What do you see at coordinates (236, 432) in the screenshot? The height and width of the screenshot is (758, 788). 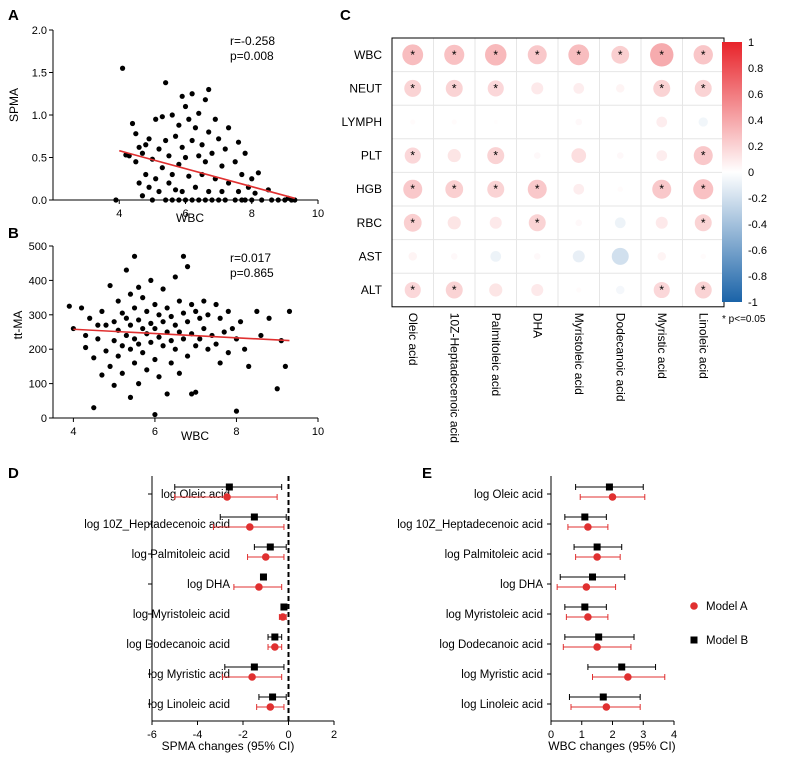 I see `panel-b-x-tick-label: 8` at bounding box center [236, 432].